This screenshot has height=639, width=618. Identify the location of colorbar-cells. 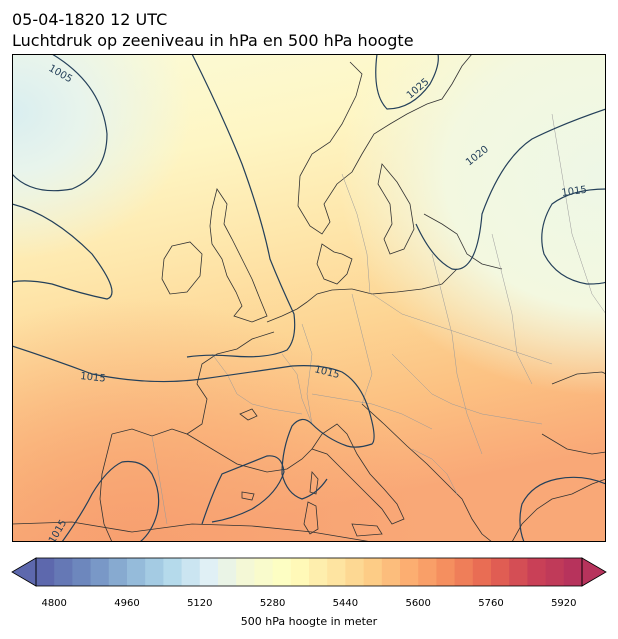
(309, 572).